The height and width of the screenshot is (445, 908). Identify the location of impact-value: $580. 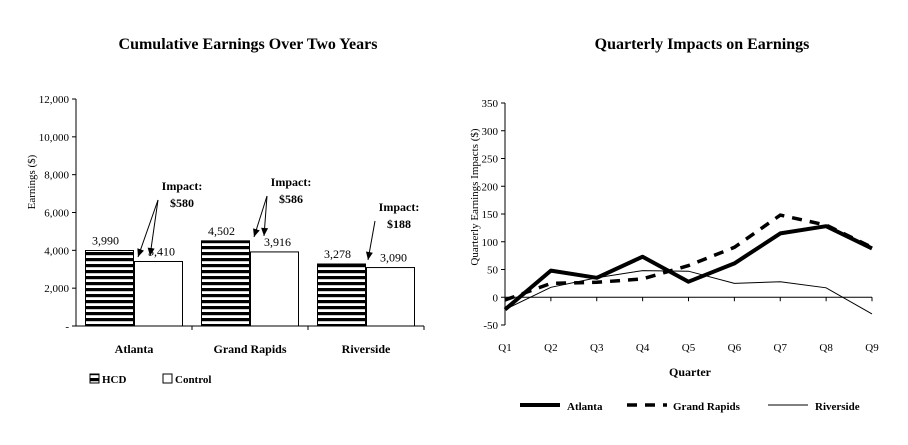
(182, 203).